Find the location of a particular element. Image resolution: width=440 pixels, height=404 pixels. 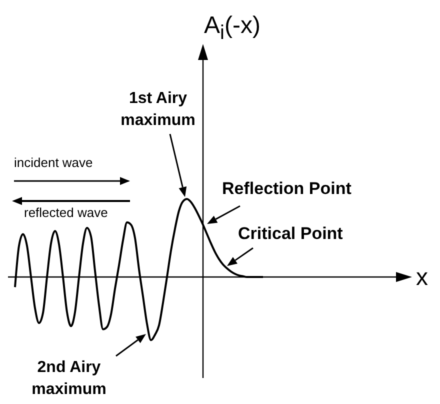

annotation: reflected wave is located at coordinates (66, 213).